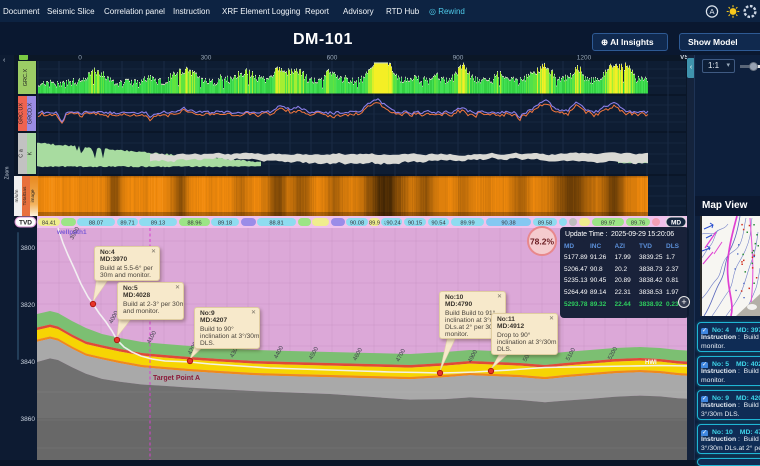  What do you see at coordinates (152, 337) in the screenshot?
I see `svg-text: 4100` at bounding box center [152, 337].